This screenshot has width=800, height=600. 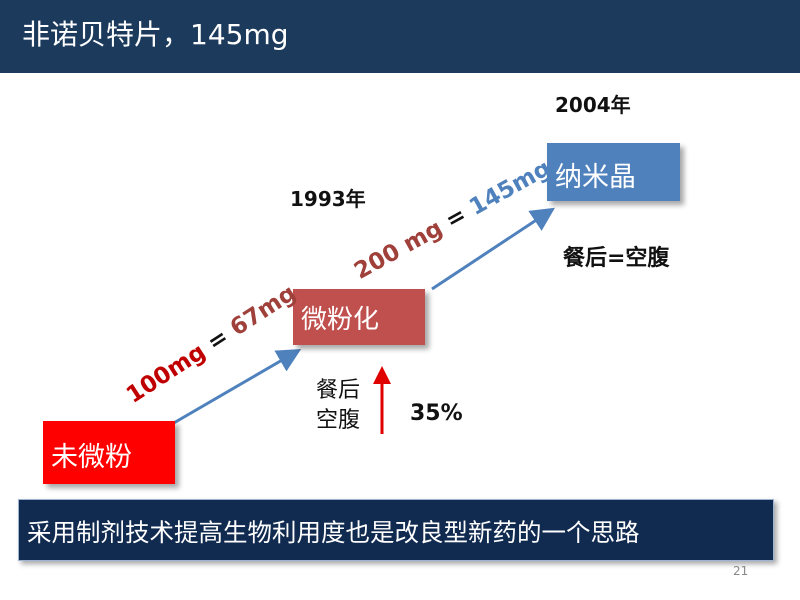 What do you see at coordinates (338, 420) in the screenshot?
I see `fasted-label: 空腹` at bounding box center [338, 420].